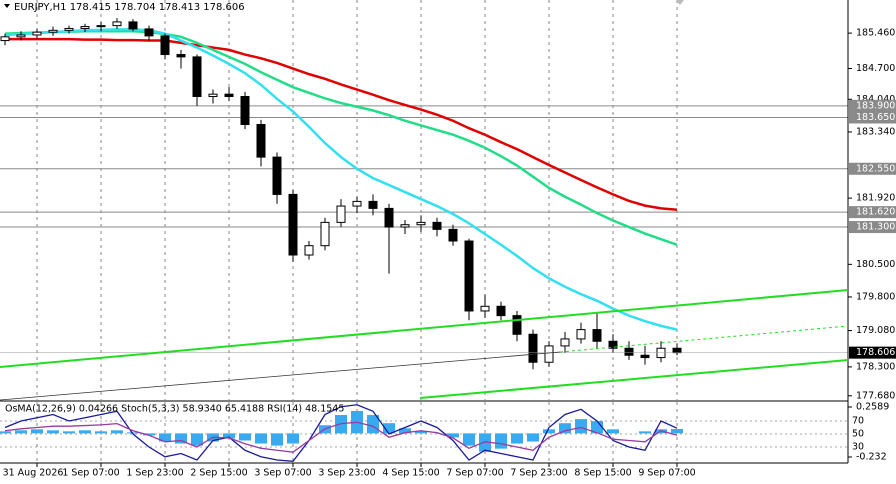 This screenshot has width=896, height=484. Describe the element at coordinates (875, 330) in the screenshot. I see `y-tick-label: 179.080` at that location.